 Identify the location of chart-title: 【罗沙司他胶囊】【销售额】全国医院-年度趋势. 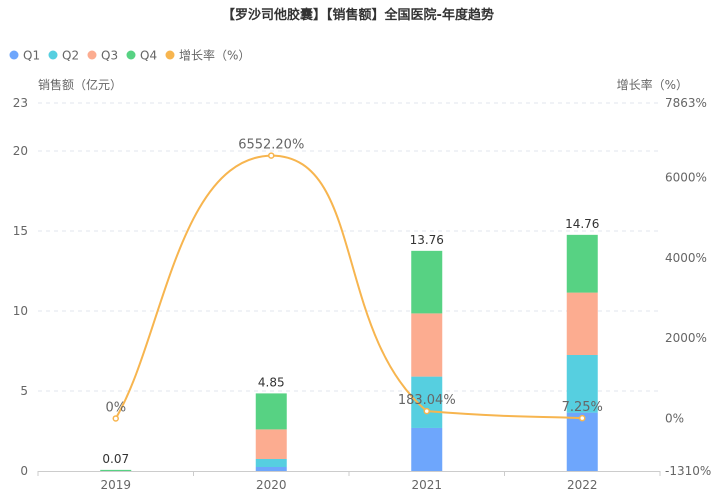
(358, 15).